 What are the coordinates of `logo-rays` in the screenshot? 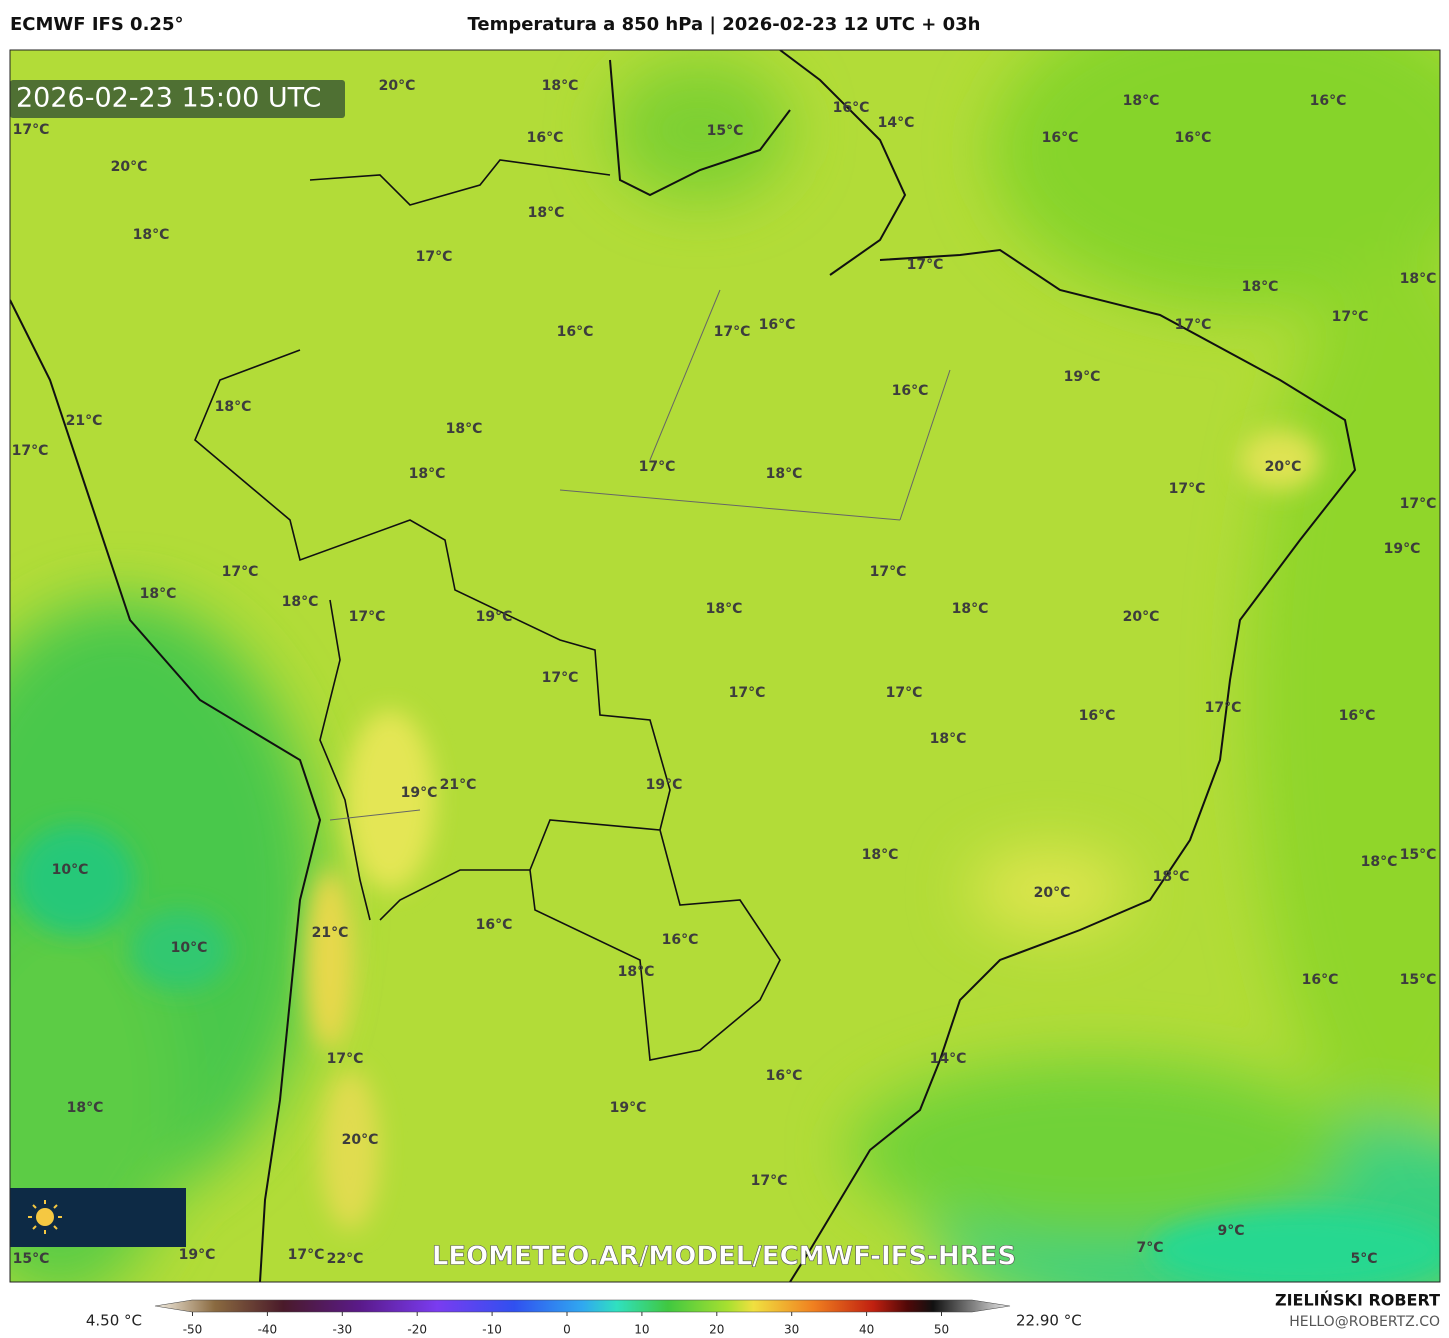 It's located at (45, 1217).